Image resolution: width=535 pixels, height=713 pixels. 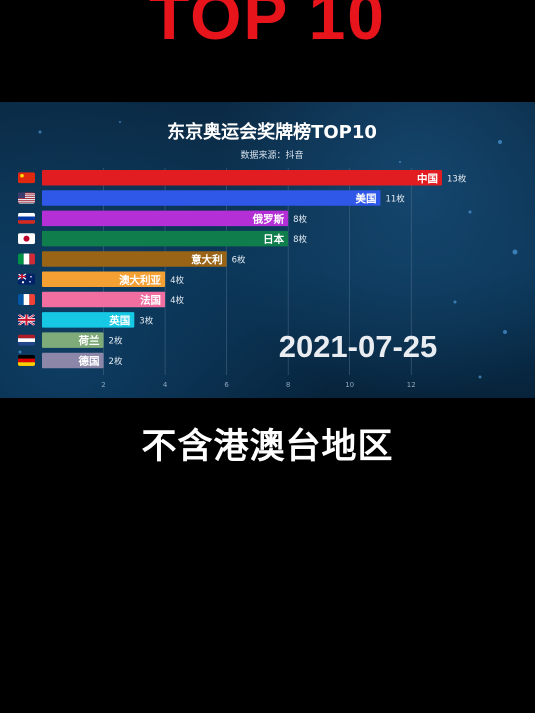 I want to click on bar-category-label: 德国, so click(x=89, y=360).